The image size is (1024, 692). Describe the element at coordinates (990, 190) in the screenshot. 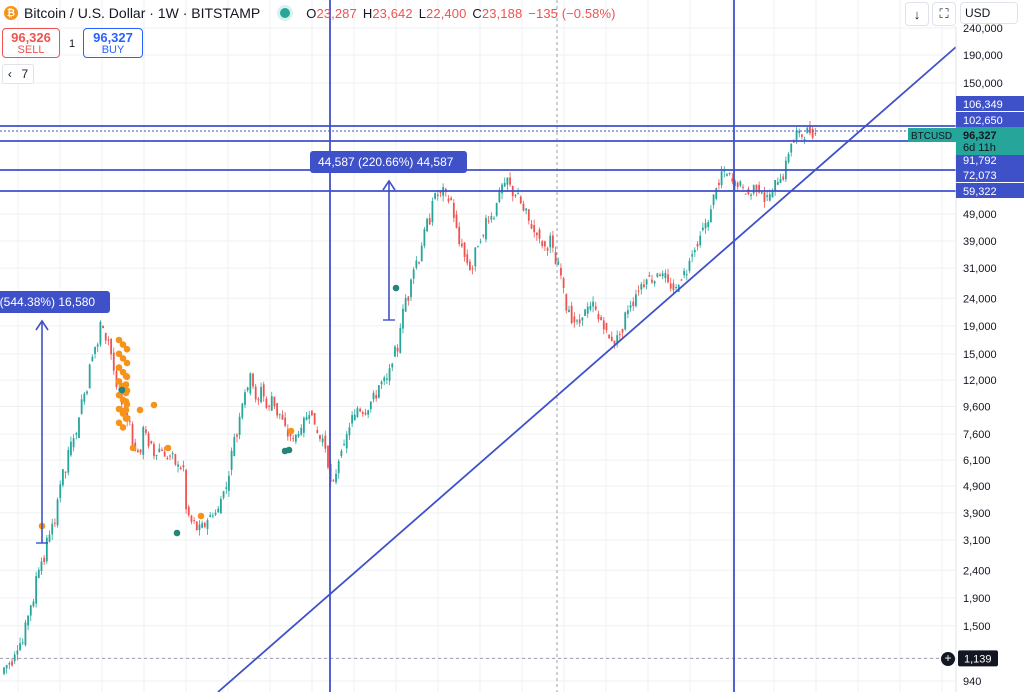

I see `level-price-tag` at that location.